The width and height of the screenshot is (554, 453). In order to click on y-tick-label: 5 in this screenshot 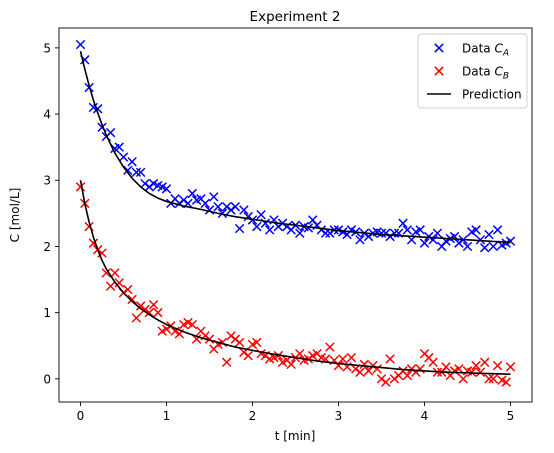, I will do `click(47, 48)`.